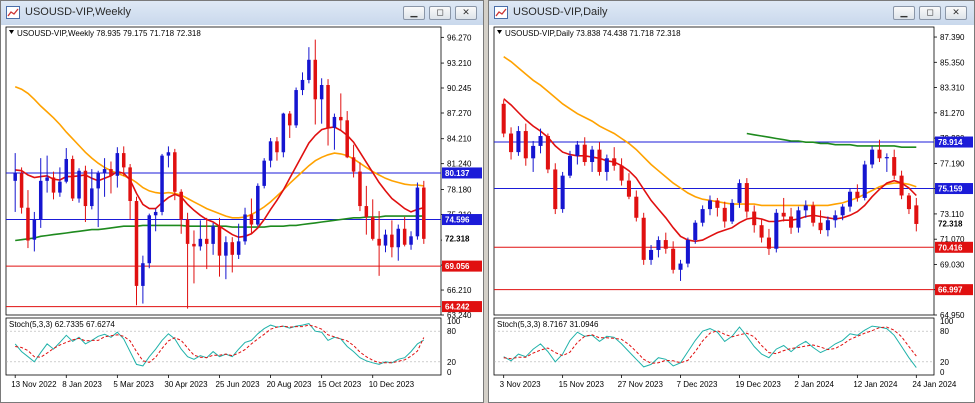 This screenshot has width=975, height=403. What do you see at coordinates (186, 384) in the screenshot?
I see `x-tick-label: 30 Apr 2023` at bounding box center [186, 384].